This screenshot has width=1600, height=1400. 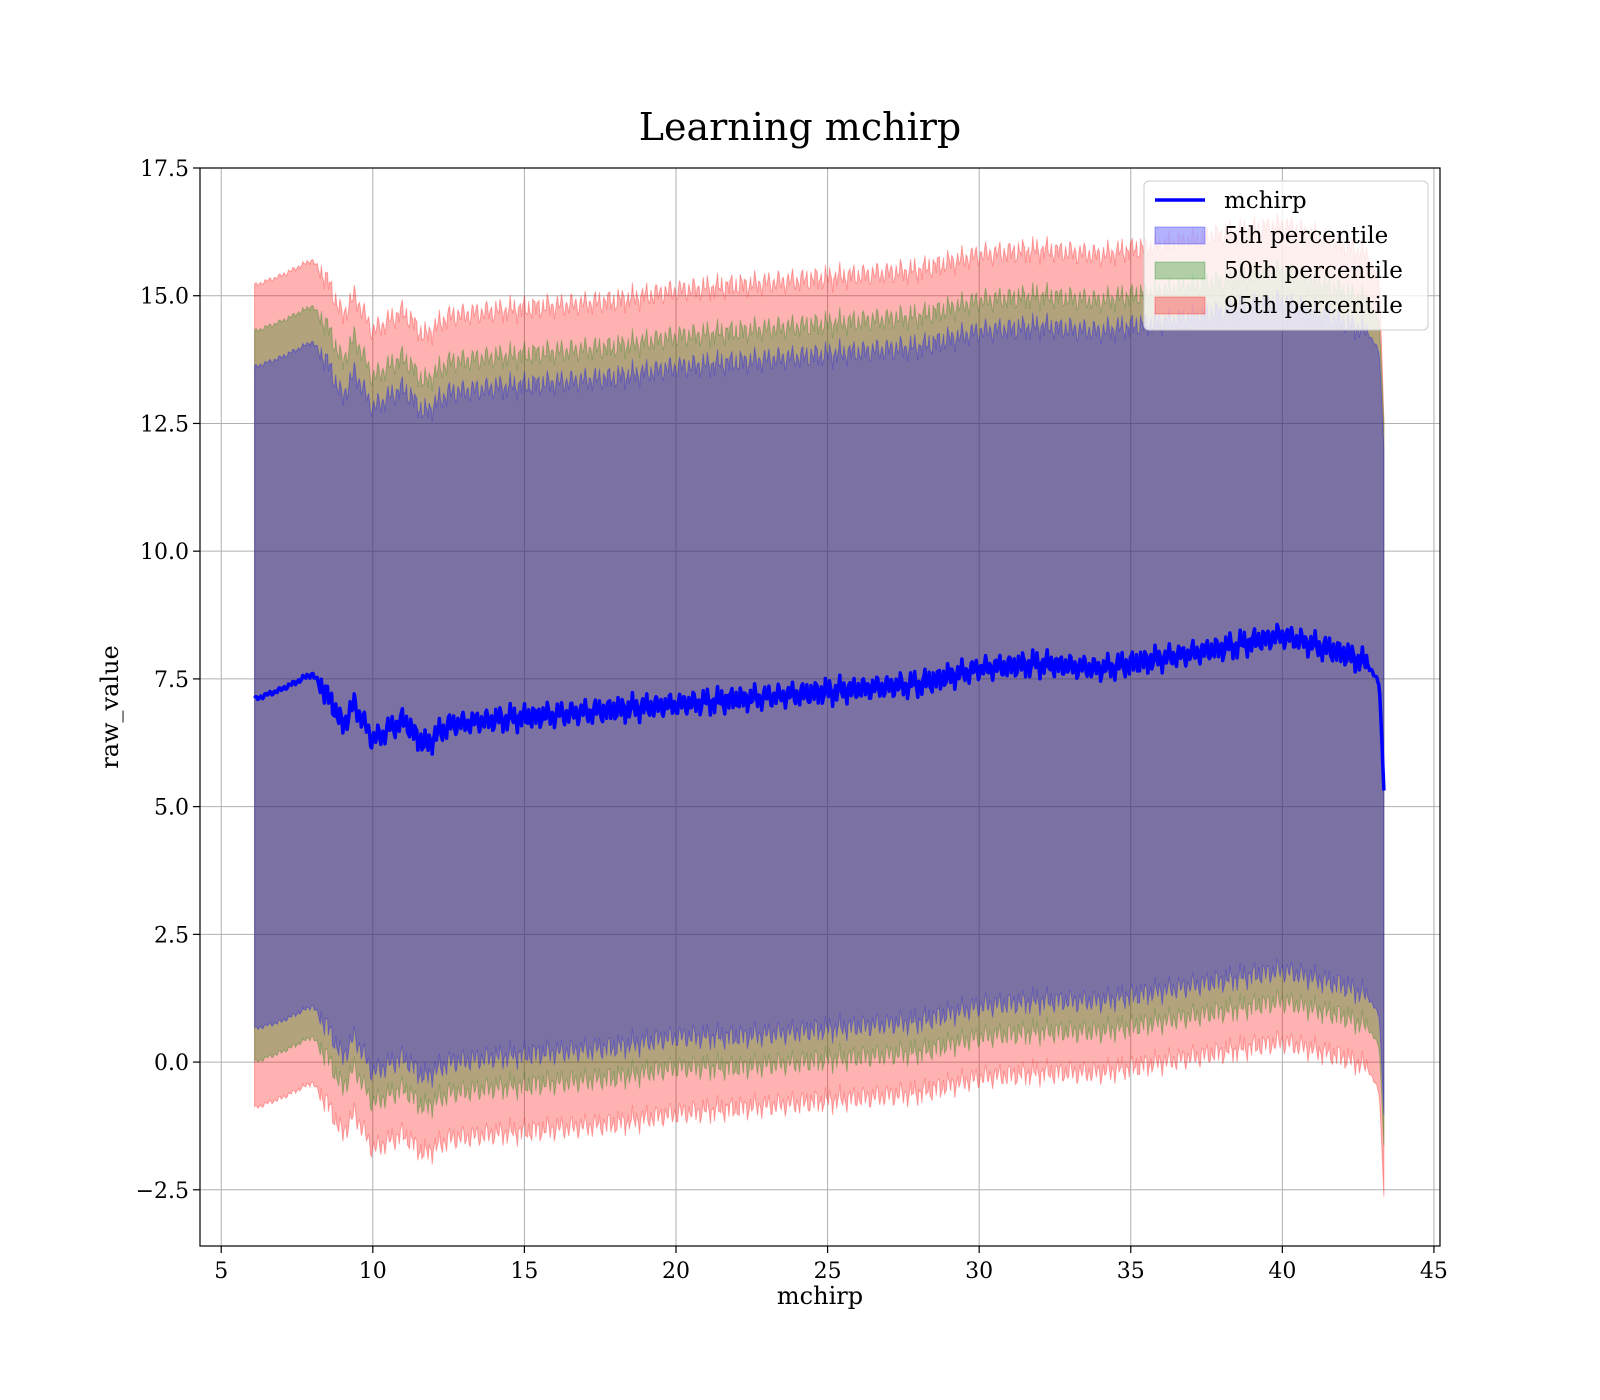 I want to click on series-line-mchirp, so click(x=819, y=706).